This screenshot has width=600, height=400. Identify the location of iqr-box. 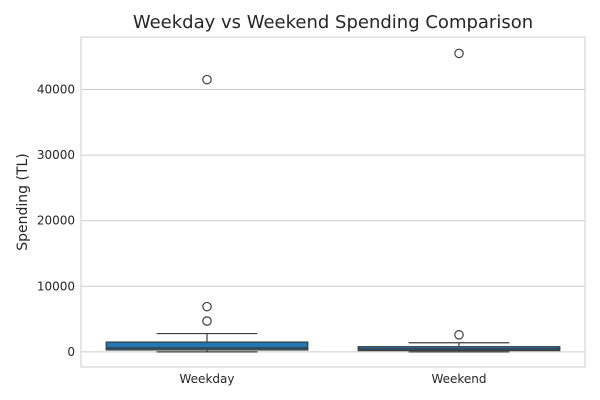
(207, 346).